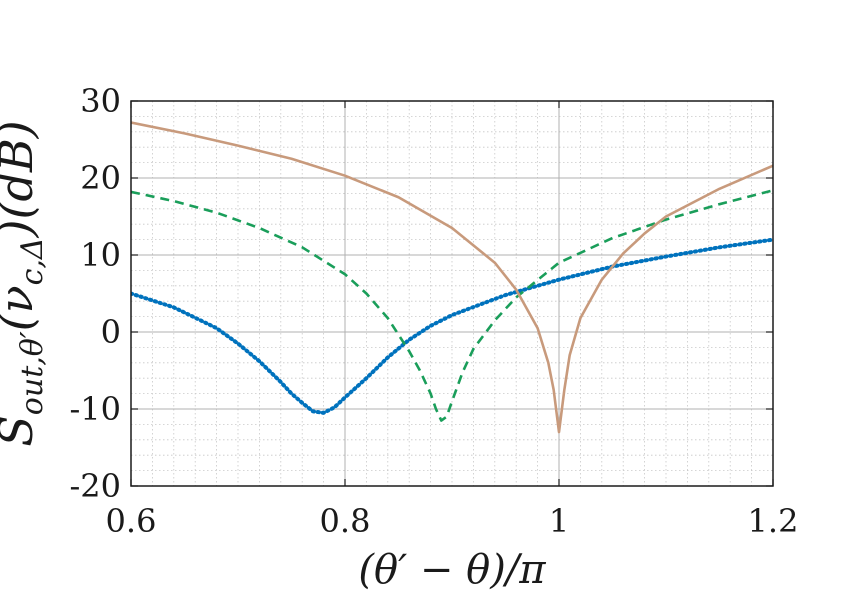 This screenshot has height=608, width=854. What do you see at coordinates (452, 570) in the screenshot?
I see `x-axis-label: (θ′ − θ)/π` at bounding box center [452, 570].